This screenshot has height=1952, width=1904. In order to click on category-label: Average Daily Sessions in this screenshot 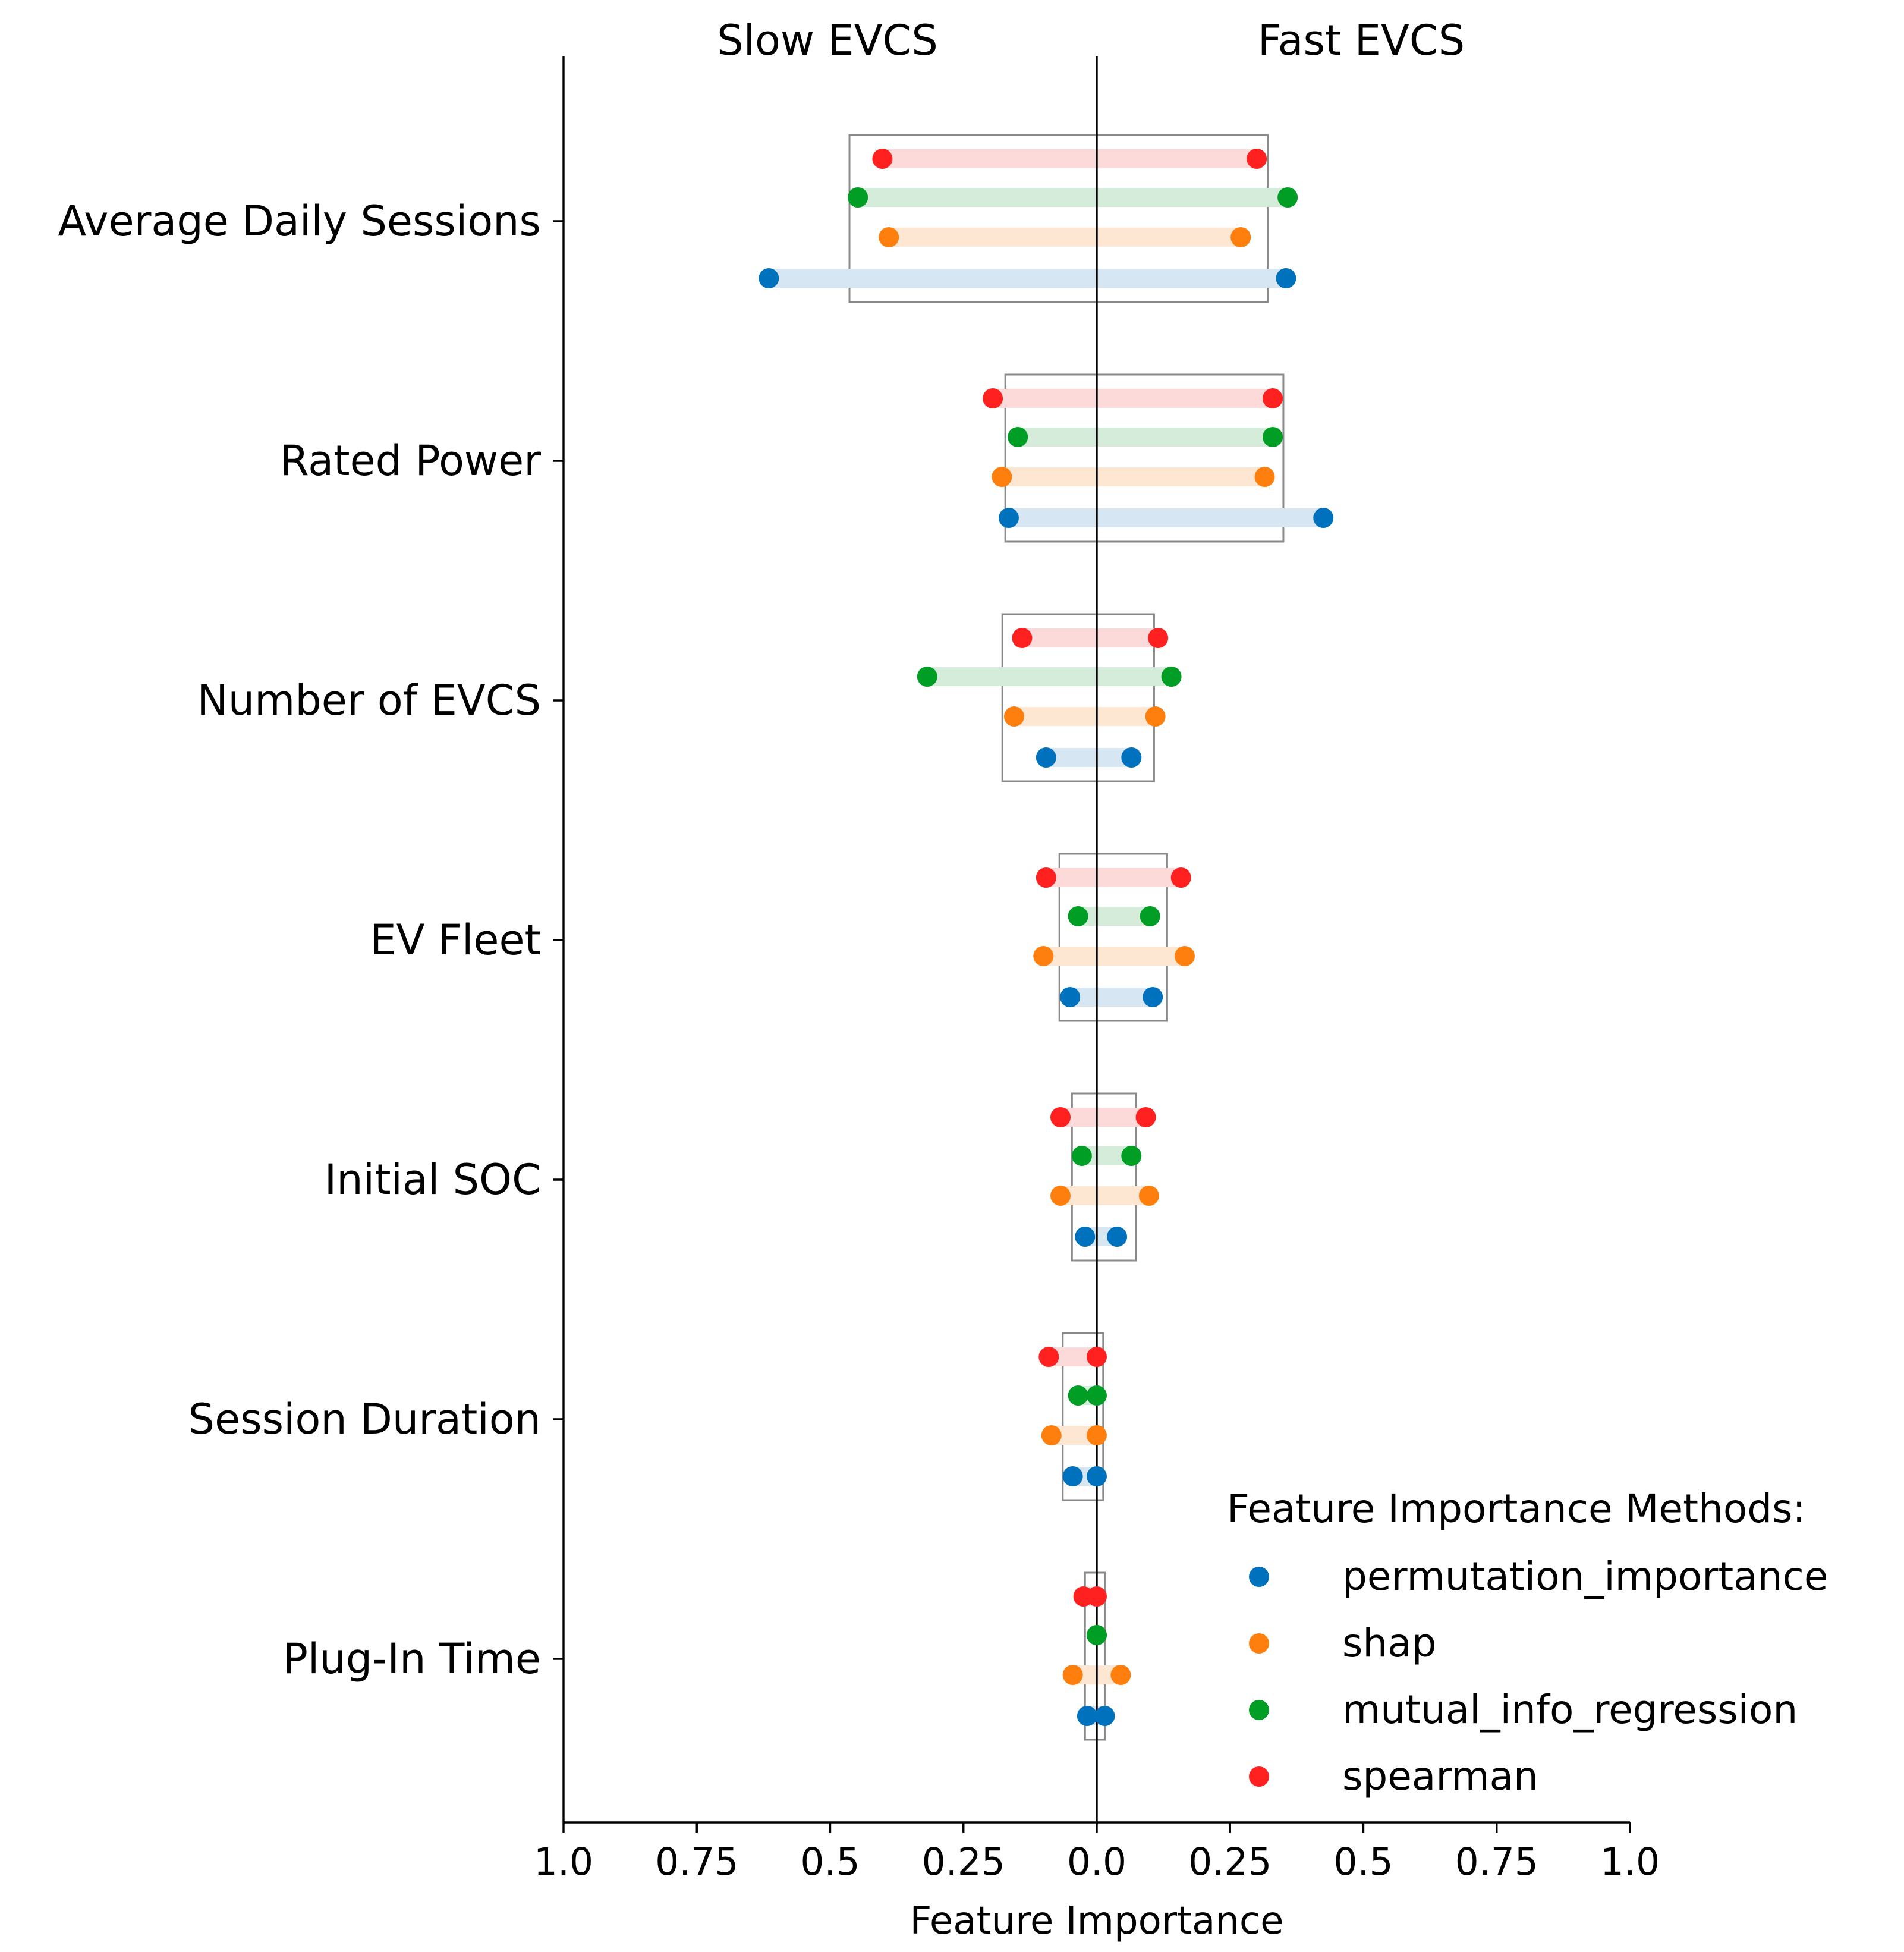, I will do `click(299, 221)`.